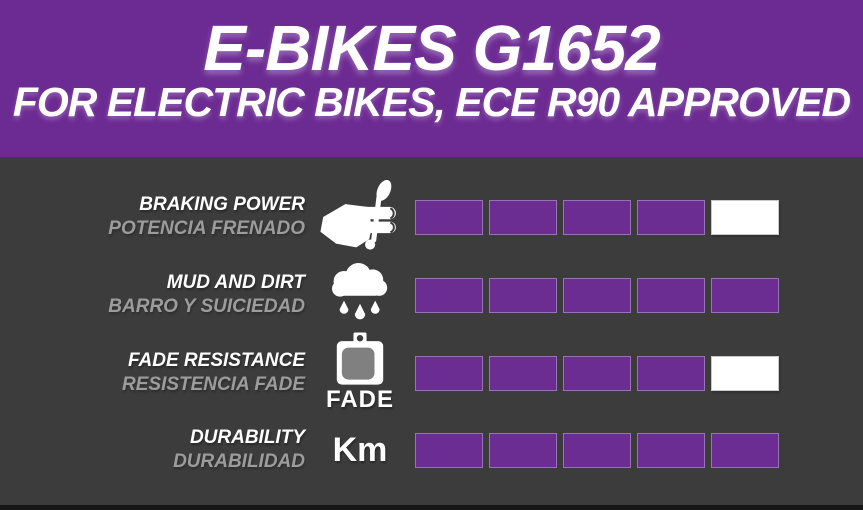  I want to click on brake-pad-icon, so click(360, 358).